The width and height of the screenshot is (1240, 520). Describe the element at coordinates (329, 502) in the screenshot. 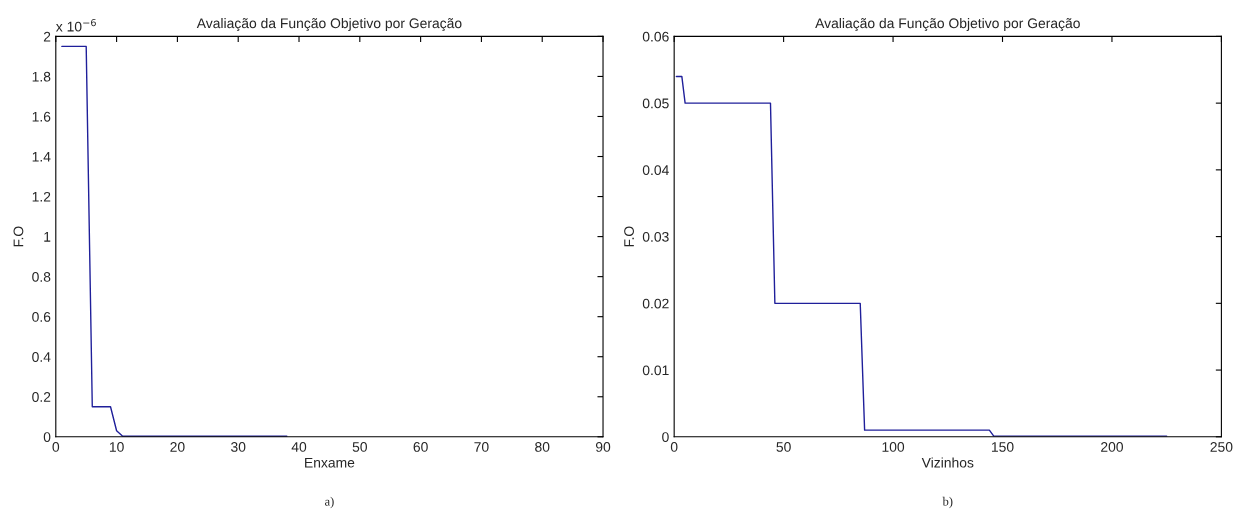

I see `text: a)` at that location.